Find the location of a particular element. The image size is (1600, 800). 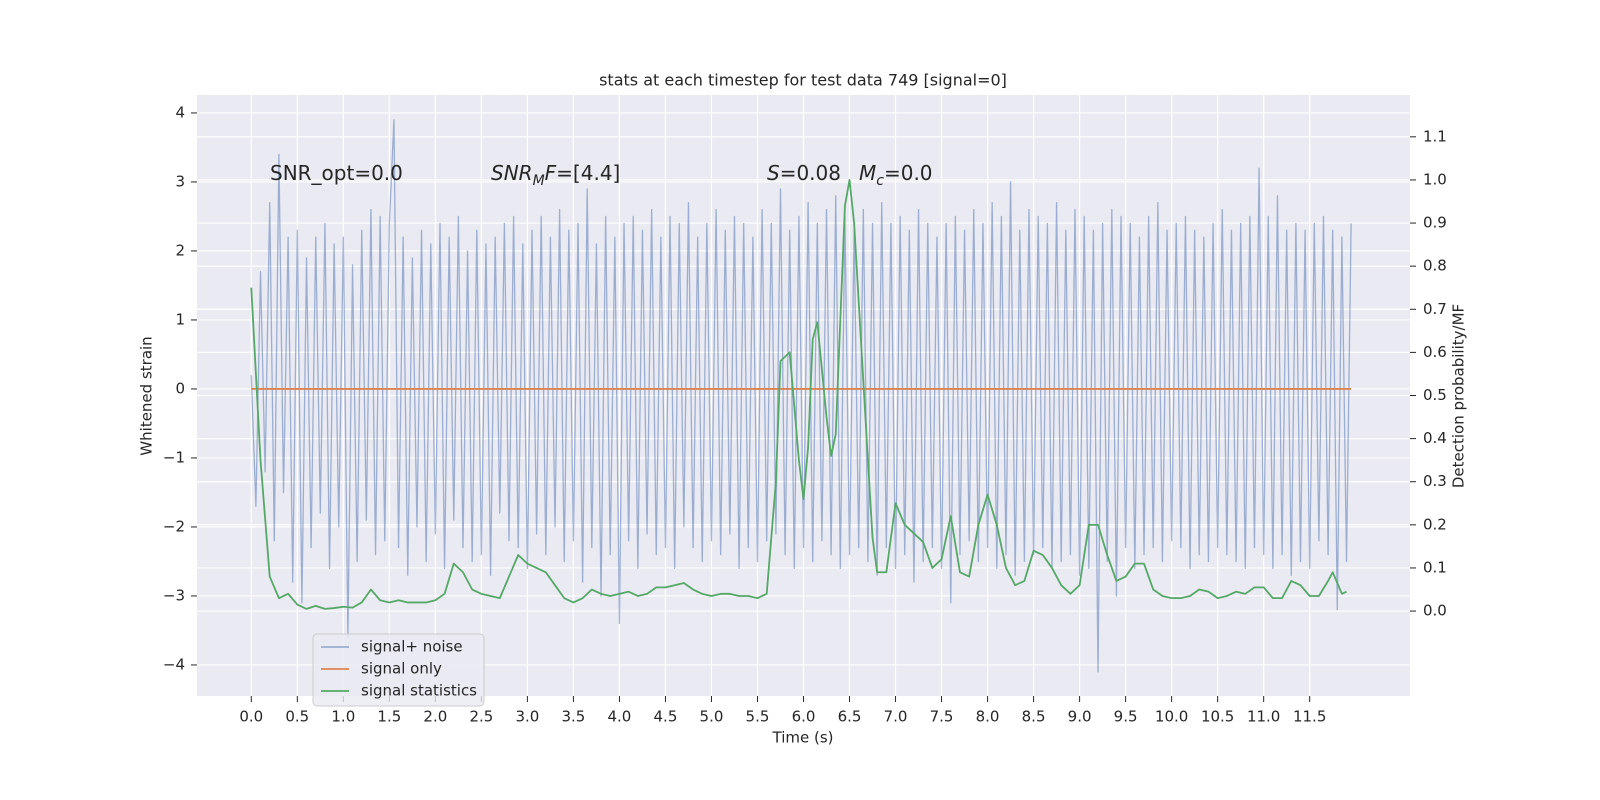

y2-tick-label: 1.0 is located at coordinates (1435, 179).